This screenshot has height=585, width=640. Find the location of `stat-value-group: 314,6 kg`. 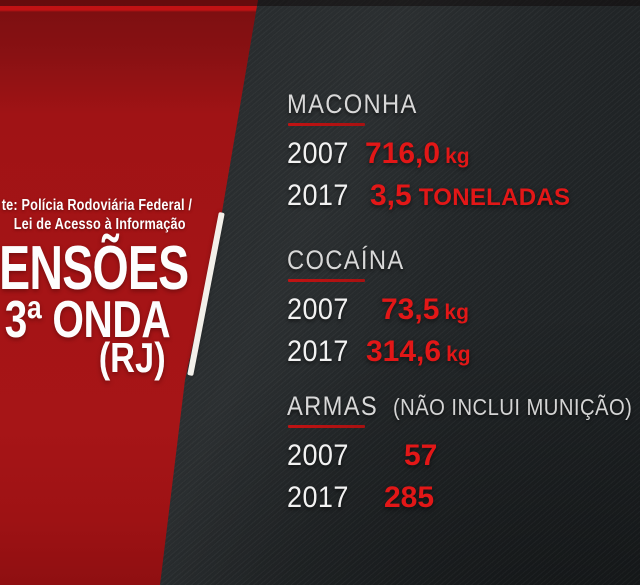

stat-value-group: 314,6 kg is located at coordinates (418, 354).